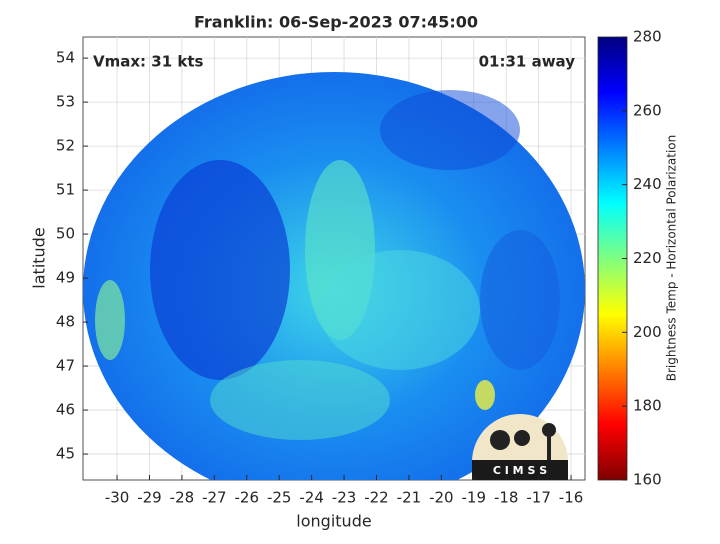 Image resolution: width=720 pixels, height=544 pixels. What do you see at coordinates (247, 498) in the screenshot?
I see `x-tick-label: -26` at bounding box center [247, 498].